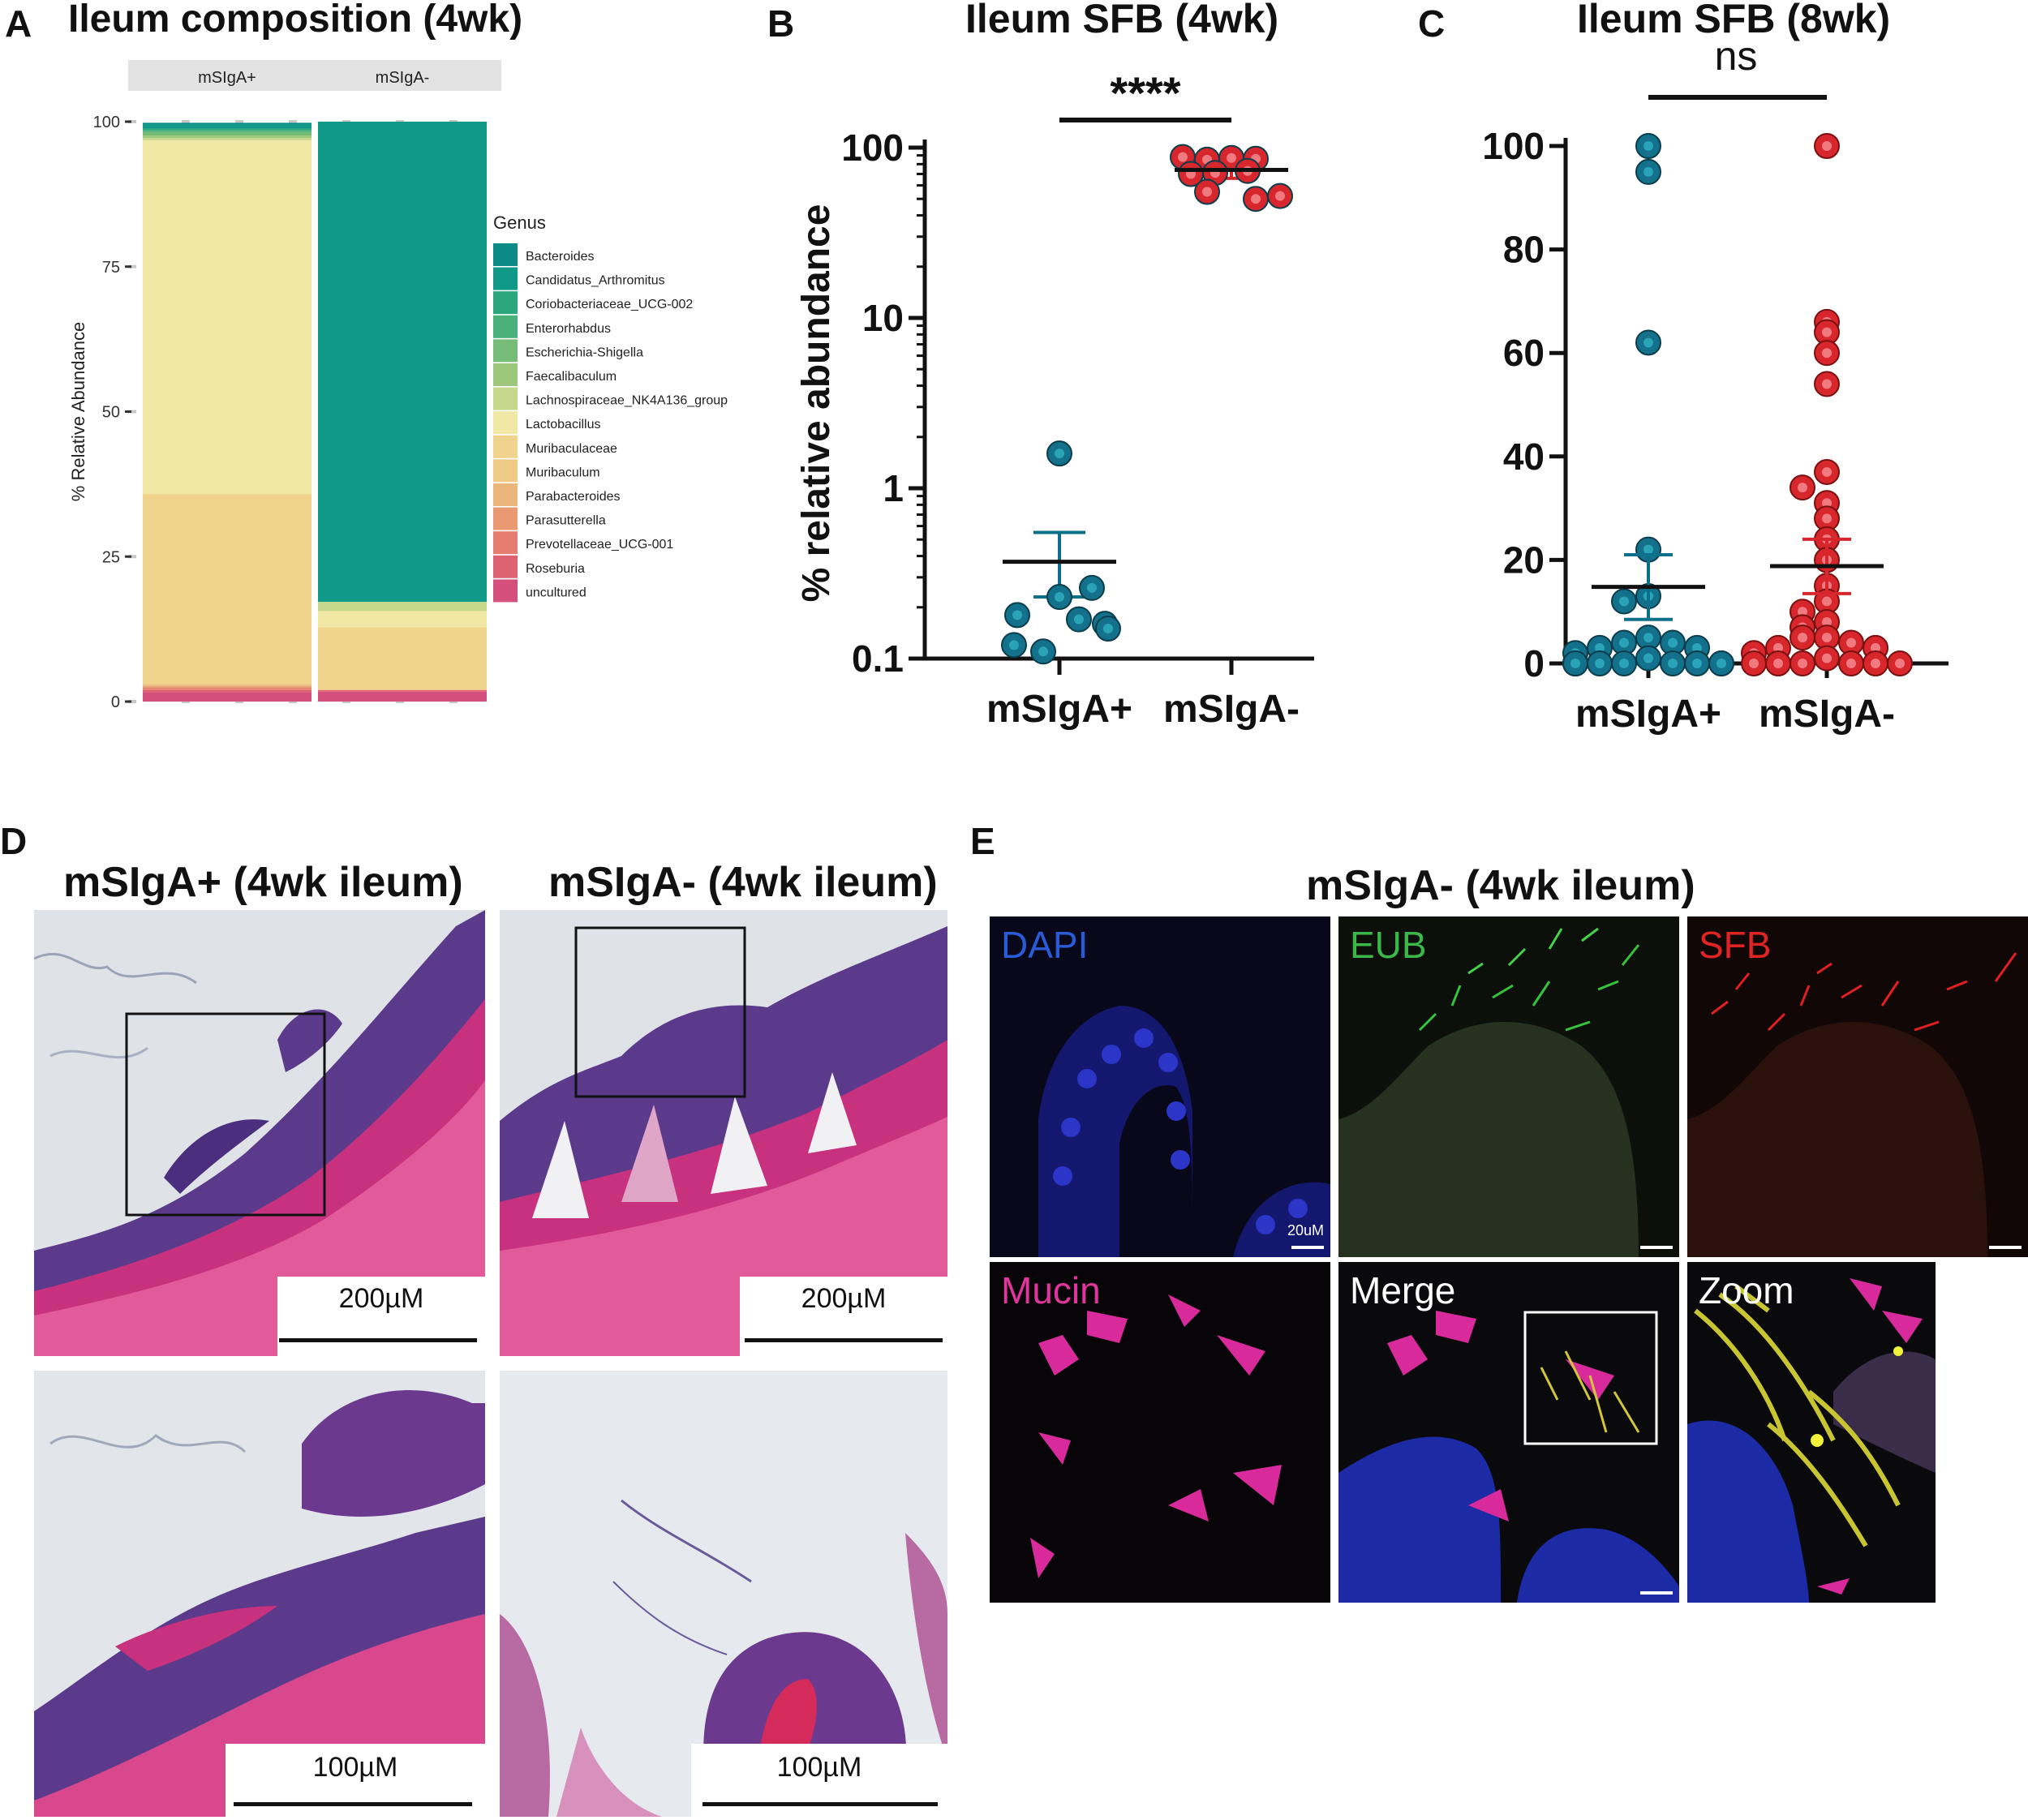  I want to click on panel-c-letter: C, so click(1432, 23).